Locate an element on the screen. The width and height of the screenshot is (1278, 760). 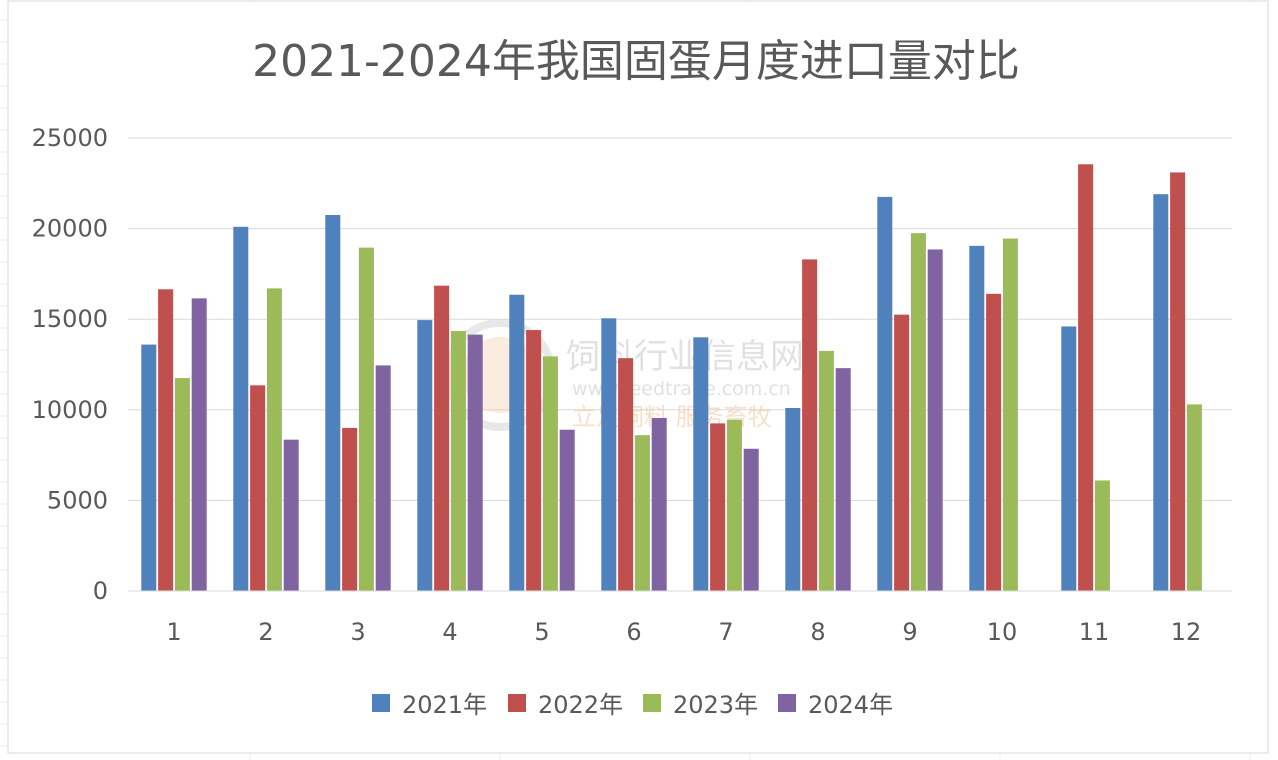
x-tick-label: 2 is located at coordinates (265, 632).